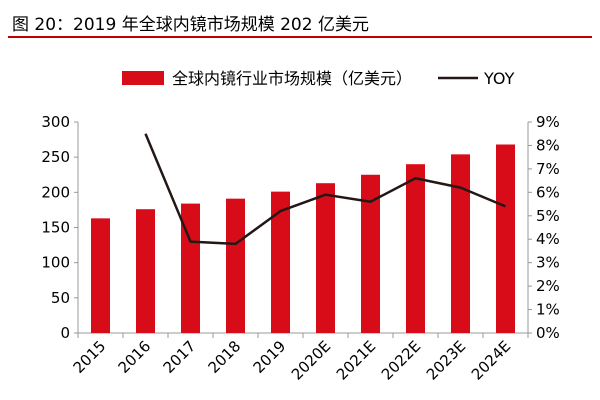 Image resolution: width=600 pixels, height=400 pixels. I want to click on y-left-tick-label: 150, so click(55, 228).